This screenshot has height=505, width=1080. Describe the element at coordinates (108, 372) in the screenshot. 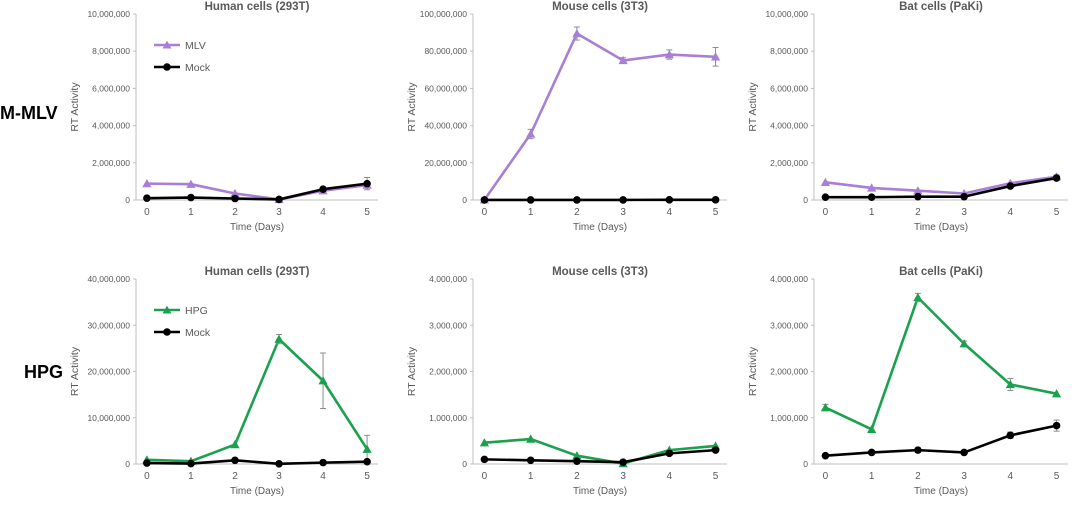

I see `y-tick-label: 20,000,000` at that location.